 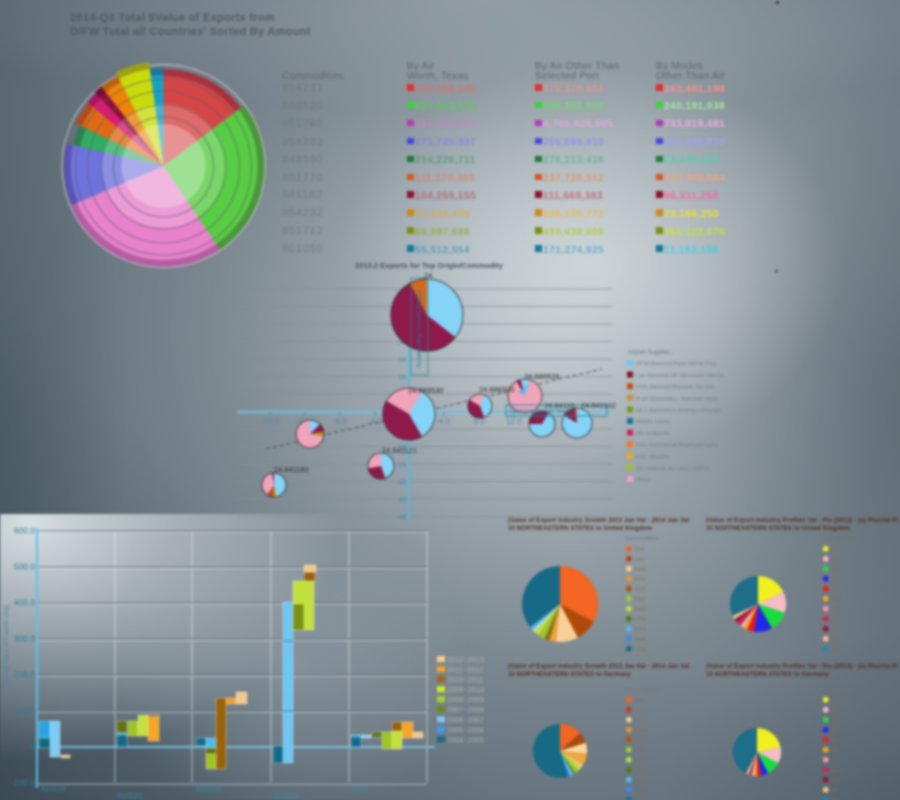 What do you see at coordinates (7, 644) in the screenshot?
I see `svg-text:Millions Value of Exports (avg: Millions Value of Exports (avg)` at bounding box center [7, 644].